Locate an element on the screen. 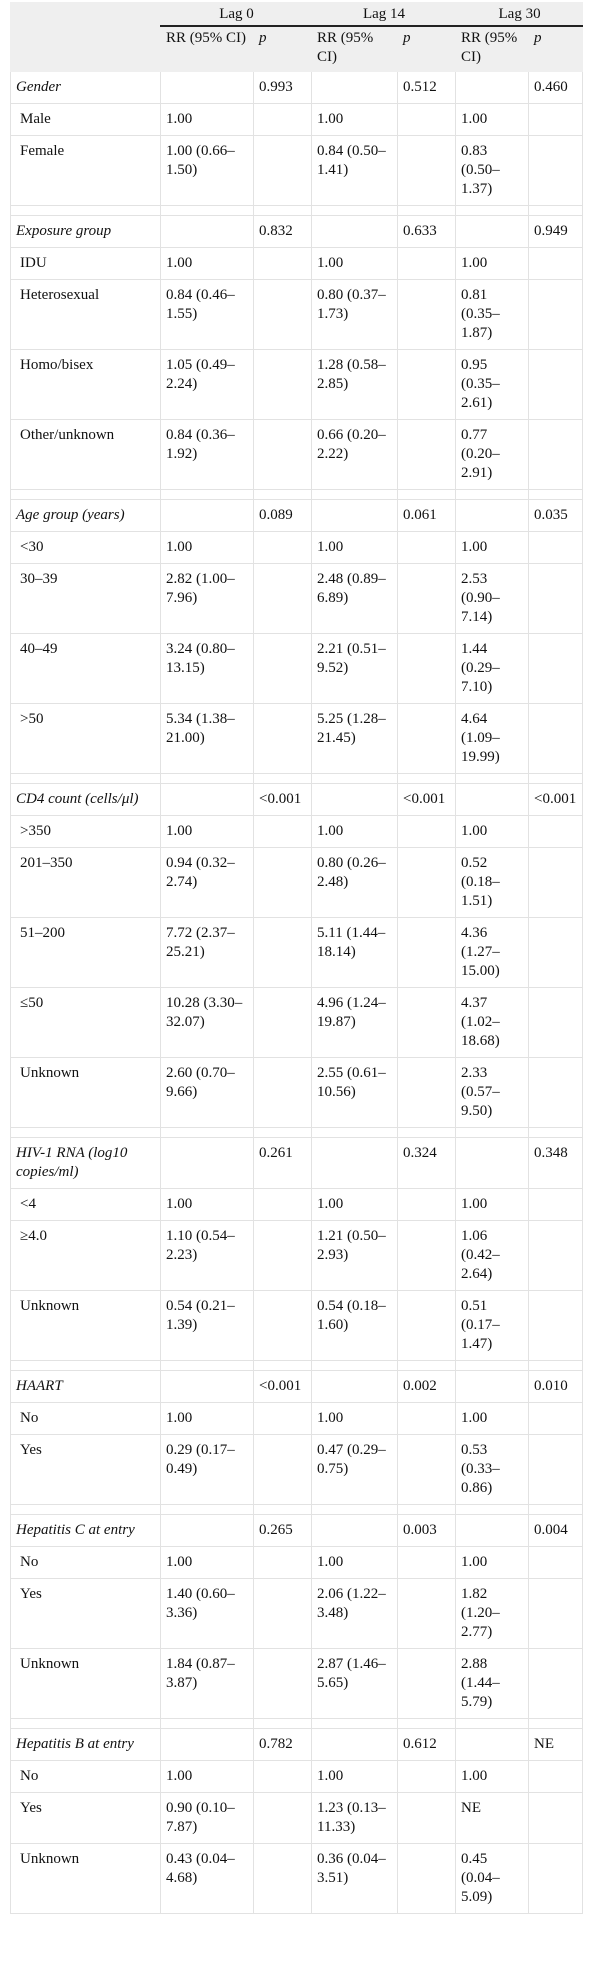  p-value: 0.035 is located at coordinates (556, 515).